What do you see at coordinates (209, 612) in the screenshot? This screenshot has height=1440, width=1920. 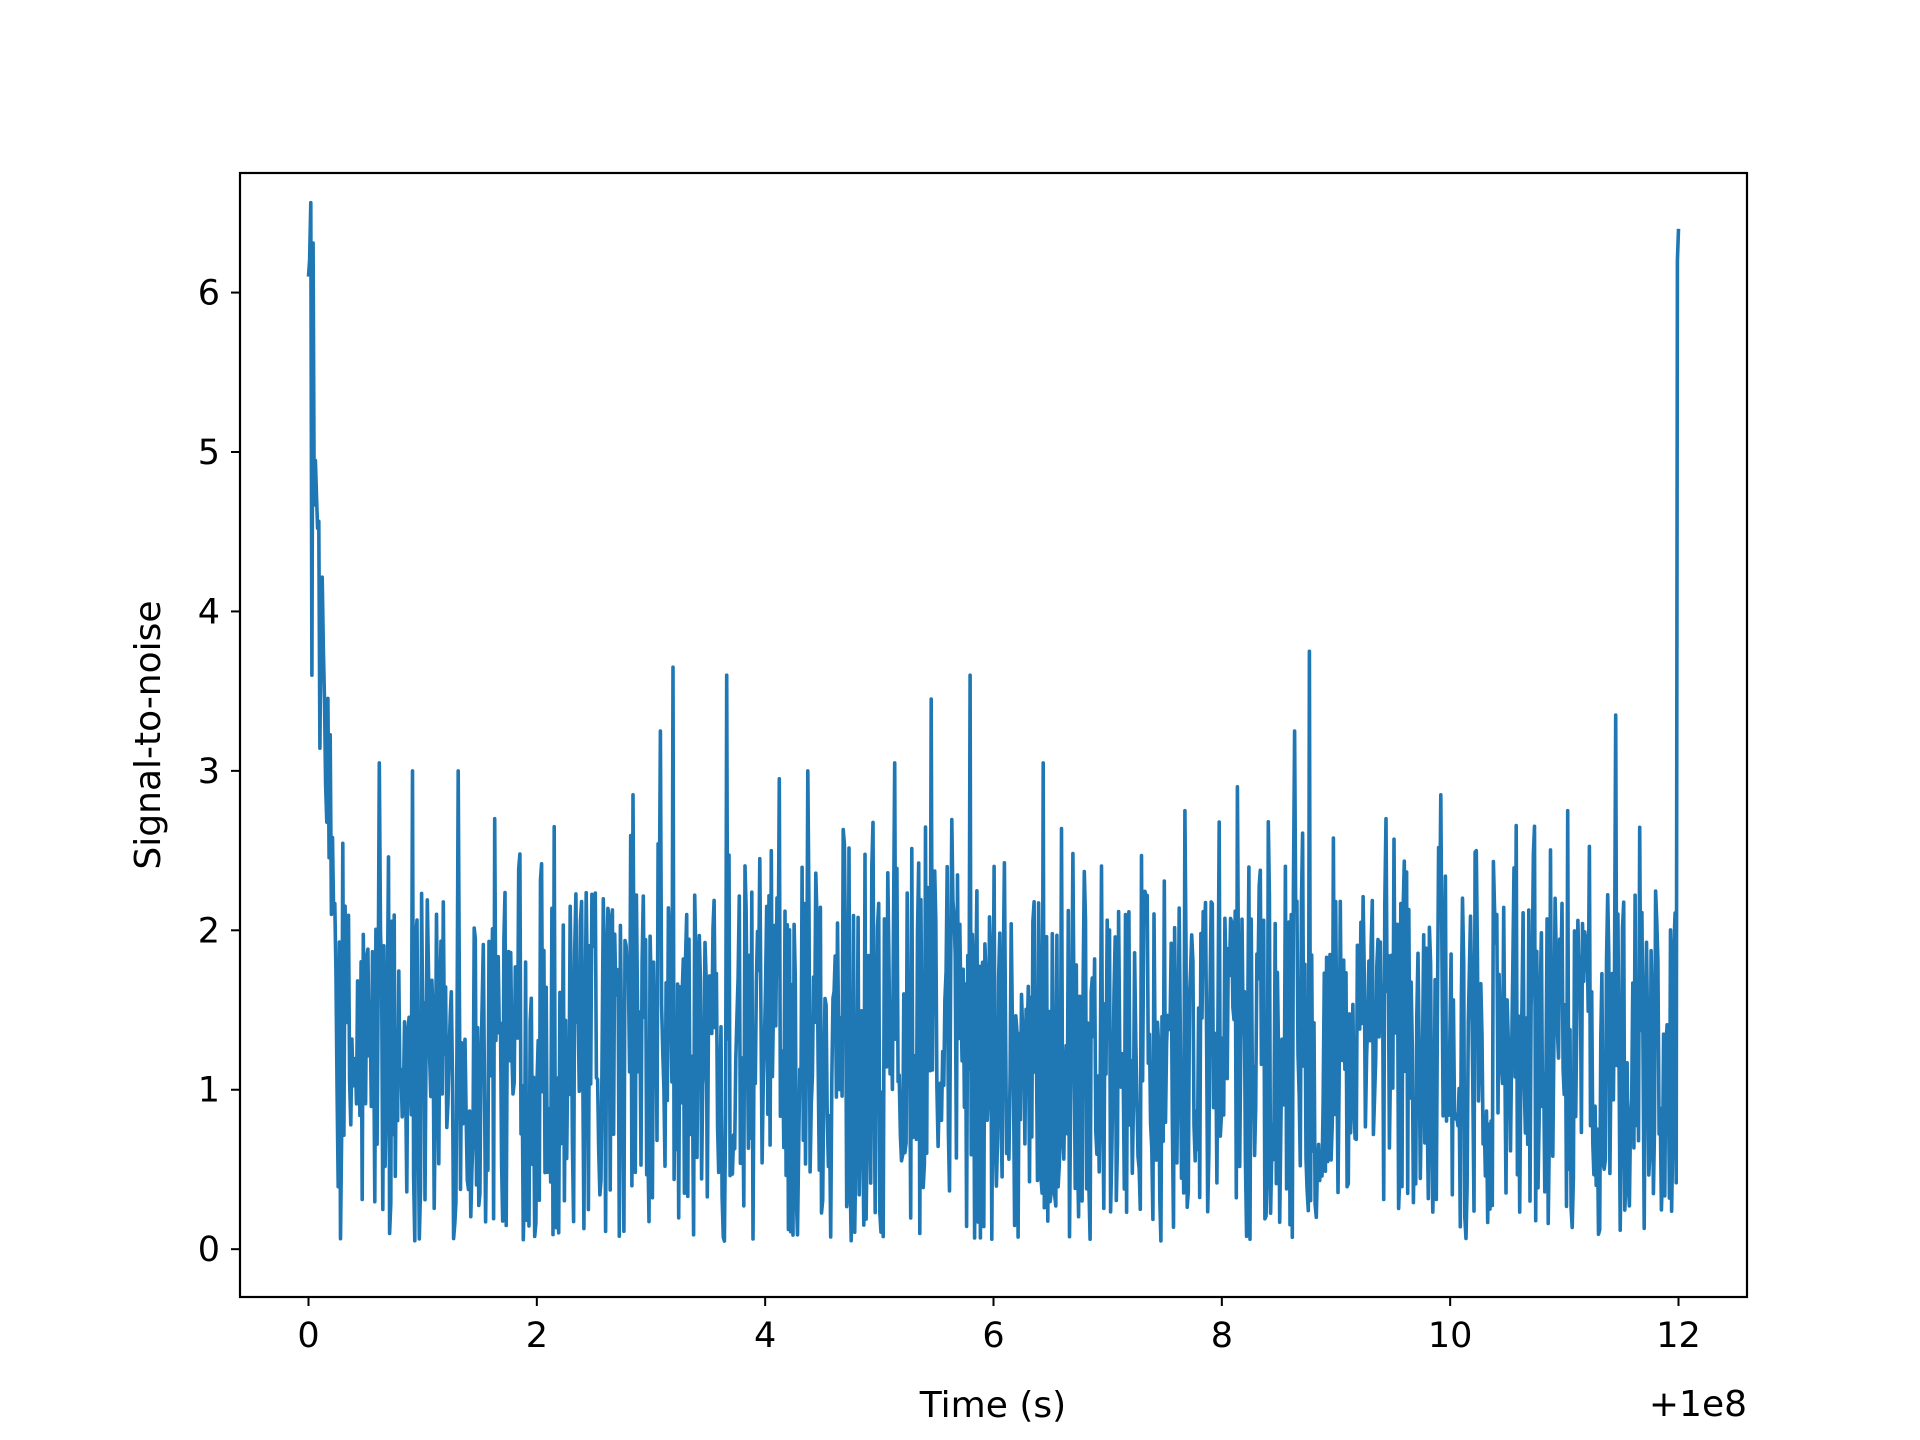 I see `y-tick-label: 4` at bounding box center [209, 612].